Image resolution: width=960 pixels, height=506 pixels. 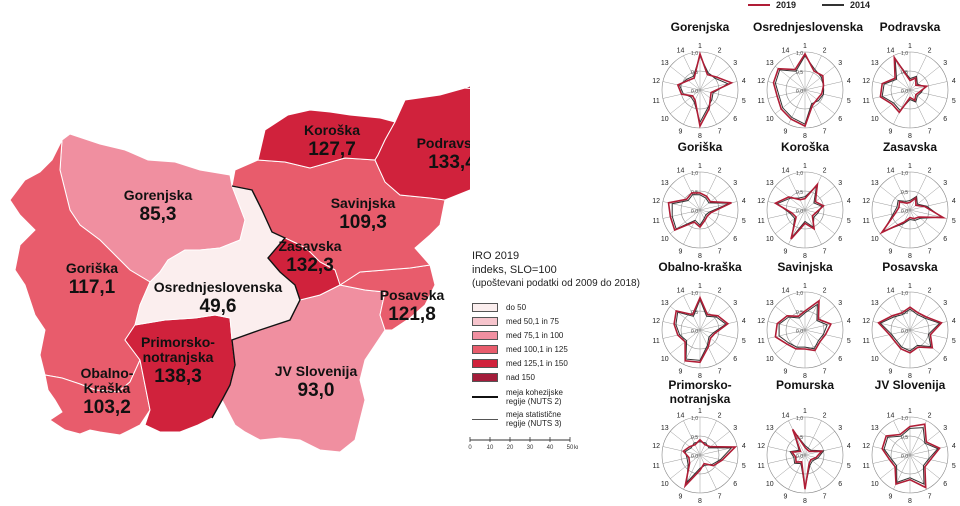 What do you see at coordinates (443, 143) in the screenshot?
I see `region-name-label: Podravska` at bounding box center [443, 143].